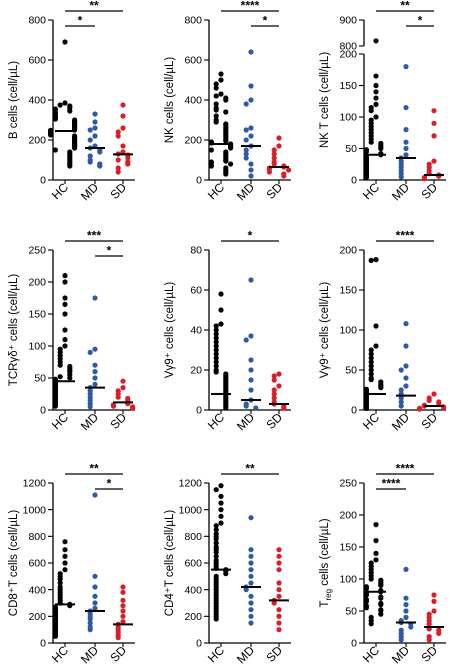 Image resolution: width=474 pixels, height=667 pixels. Describe the element at coordinates (348, 47) in the screenshot. I see `y-tick-label: 800` at that location.